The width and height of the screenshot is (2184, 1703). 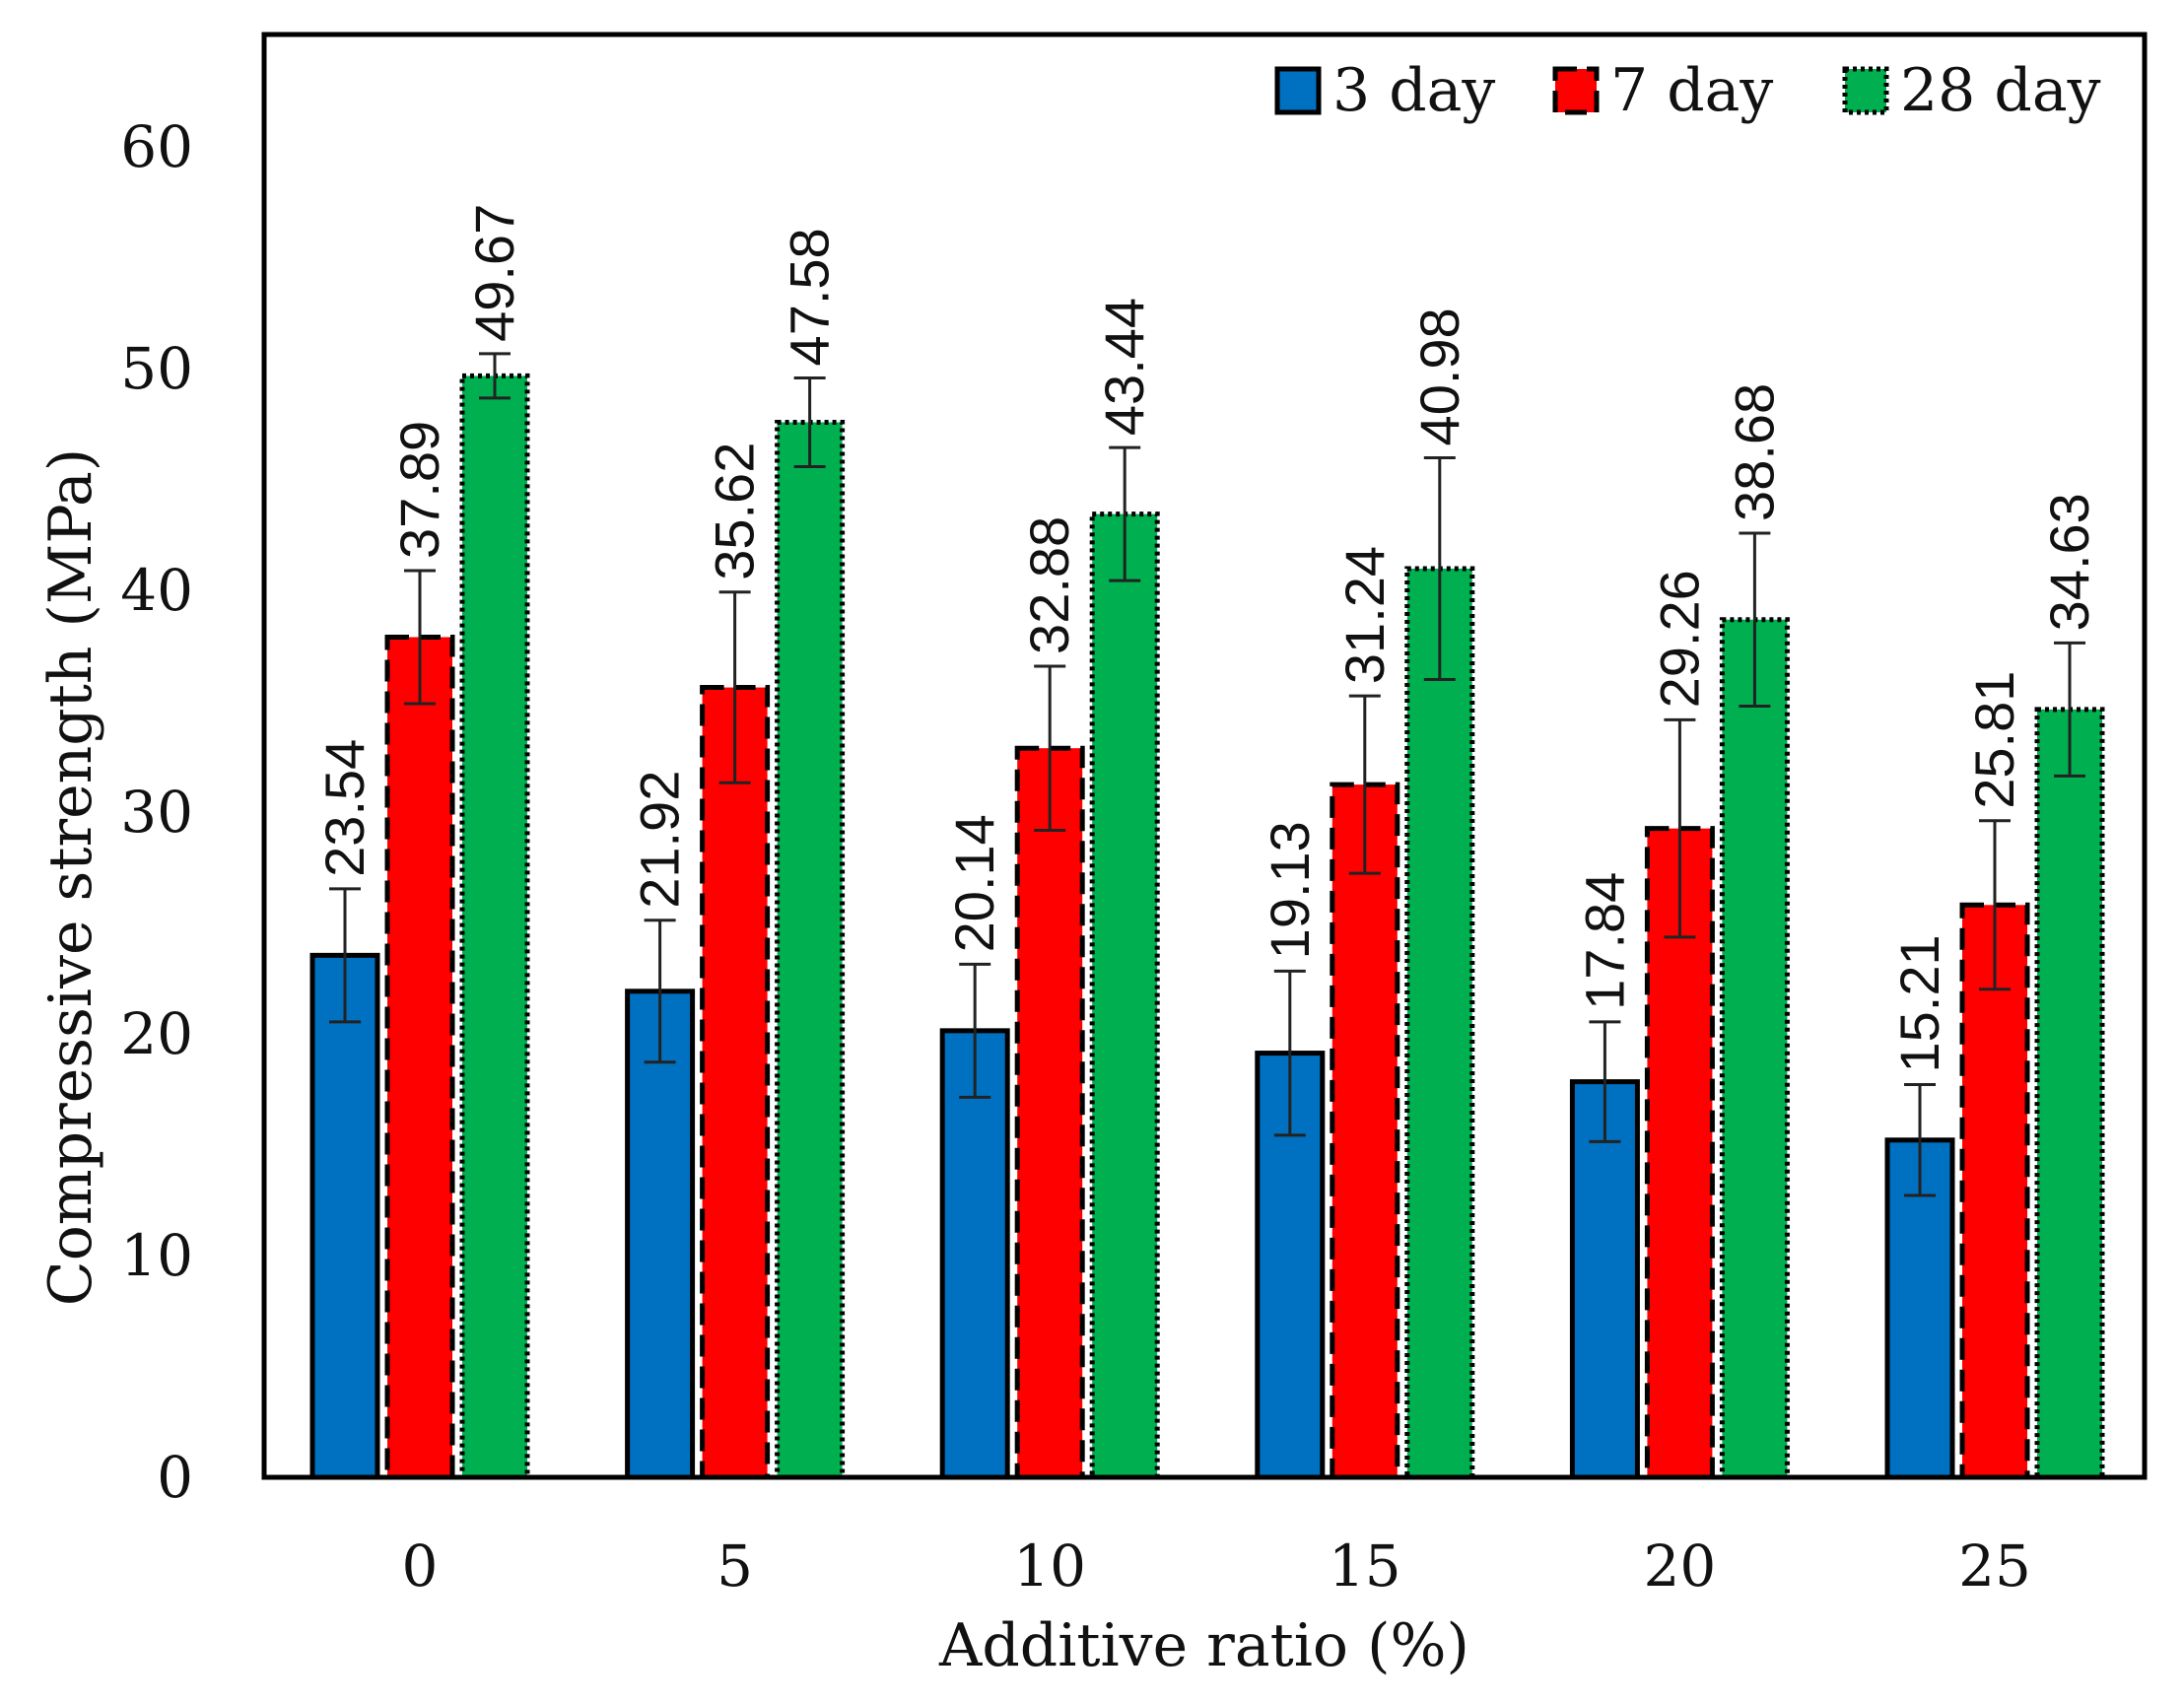 I want to click on x-tick-label-10: 10, so click(x=1049, y=1567).